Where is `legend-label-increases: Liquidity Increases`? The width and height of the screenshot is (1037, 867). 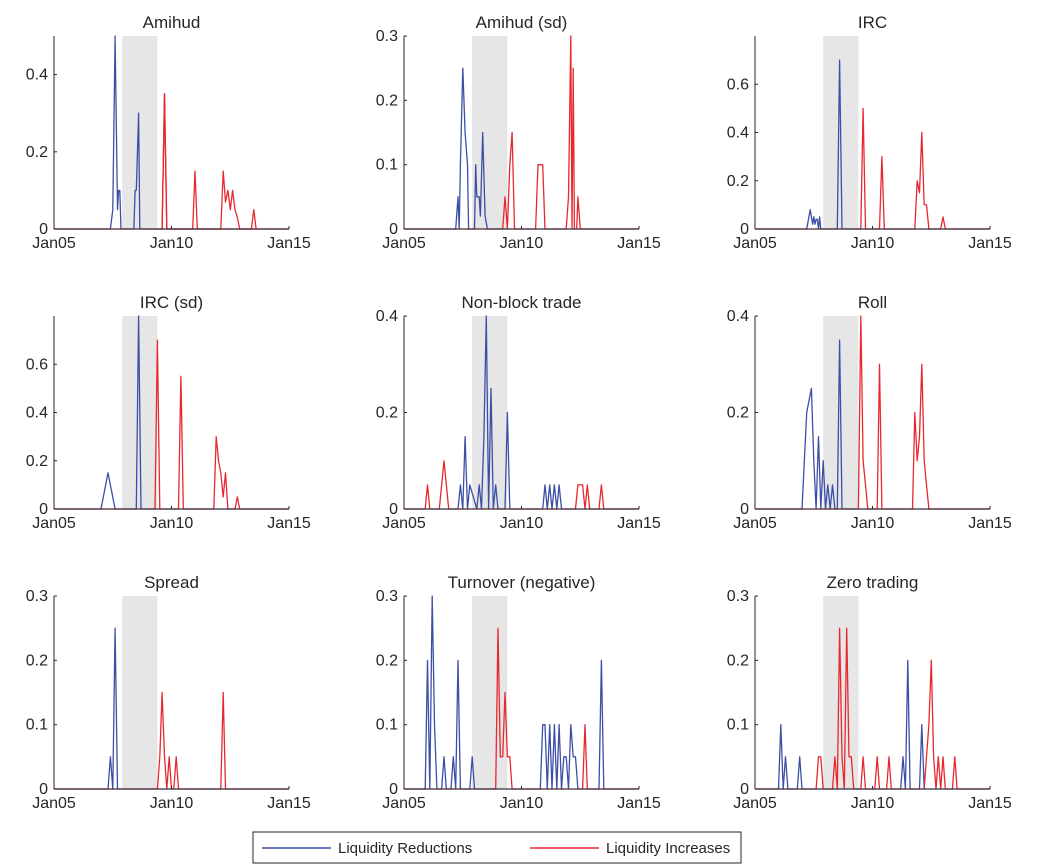 legend-label-increases: Liquidity Increases is located at coordinates (668, 848).